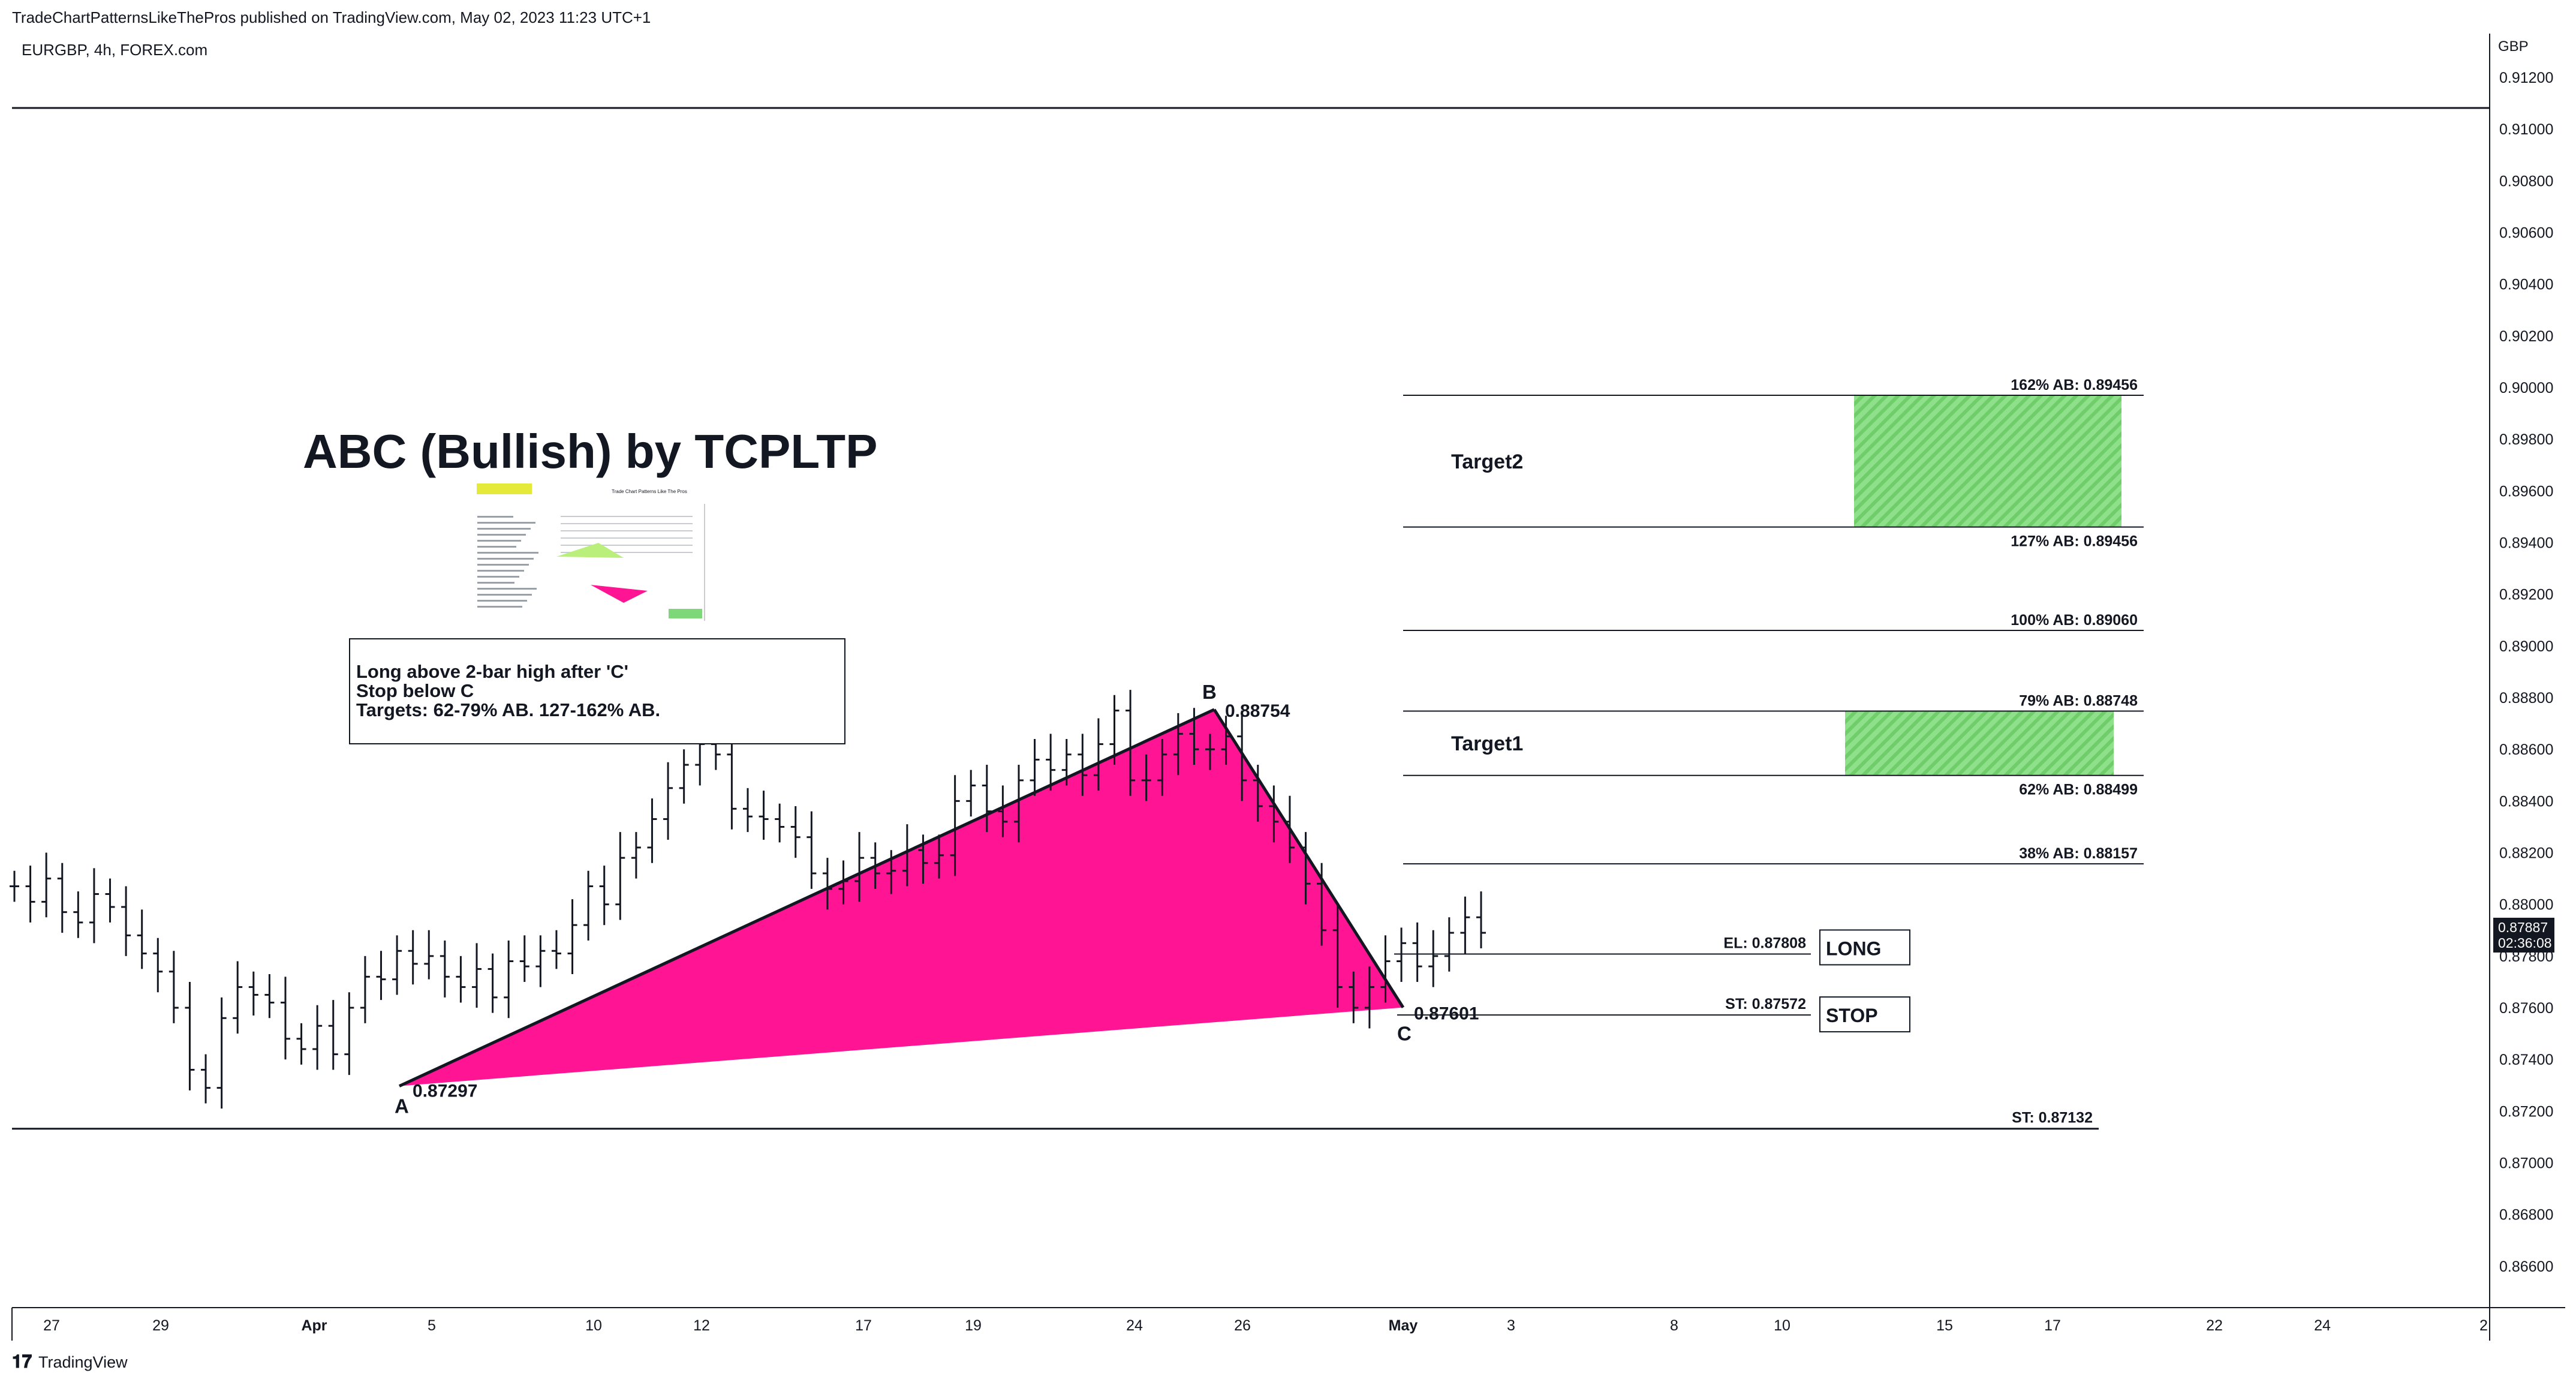 This screenshot has width=2576, height=1382. I want to click on price-tick-label: 0.87400, so click(2526, 1059).